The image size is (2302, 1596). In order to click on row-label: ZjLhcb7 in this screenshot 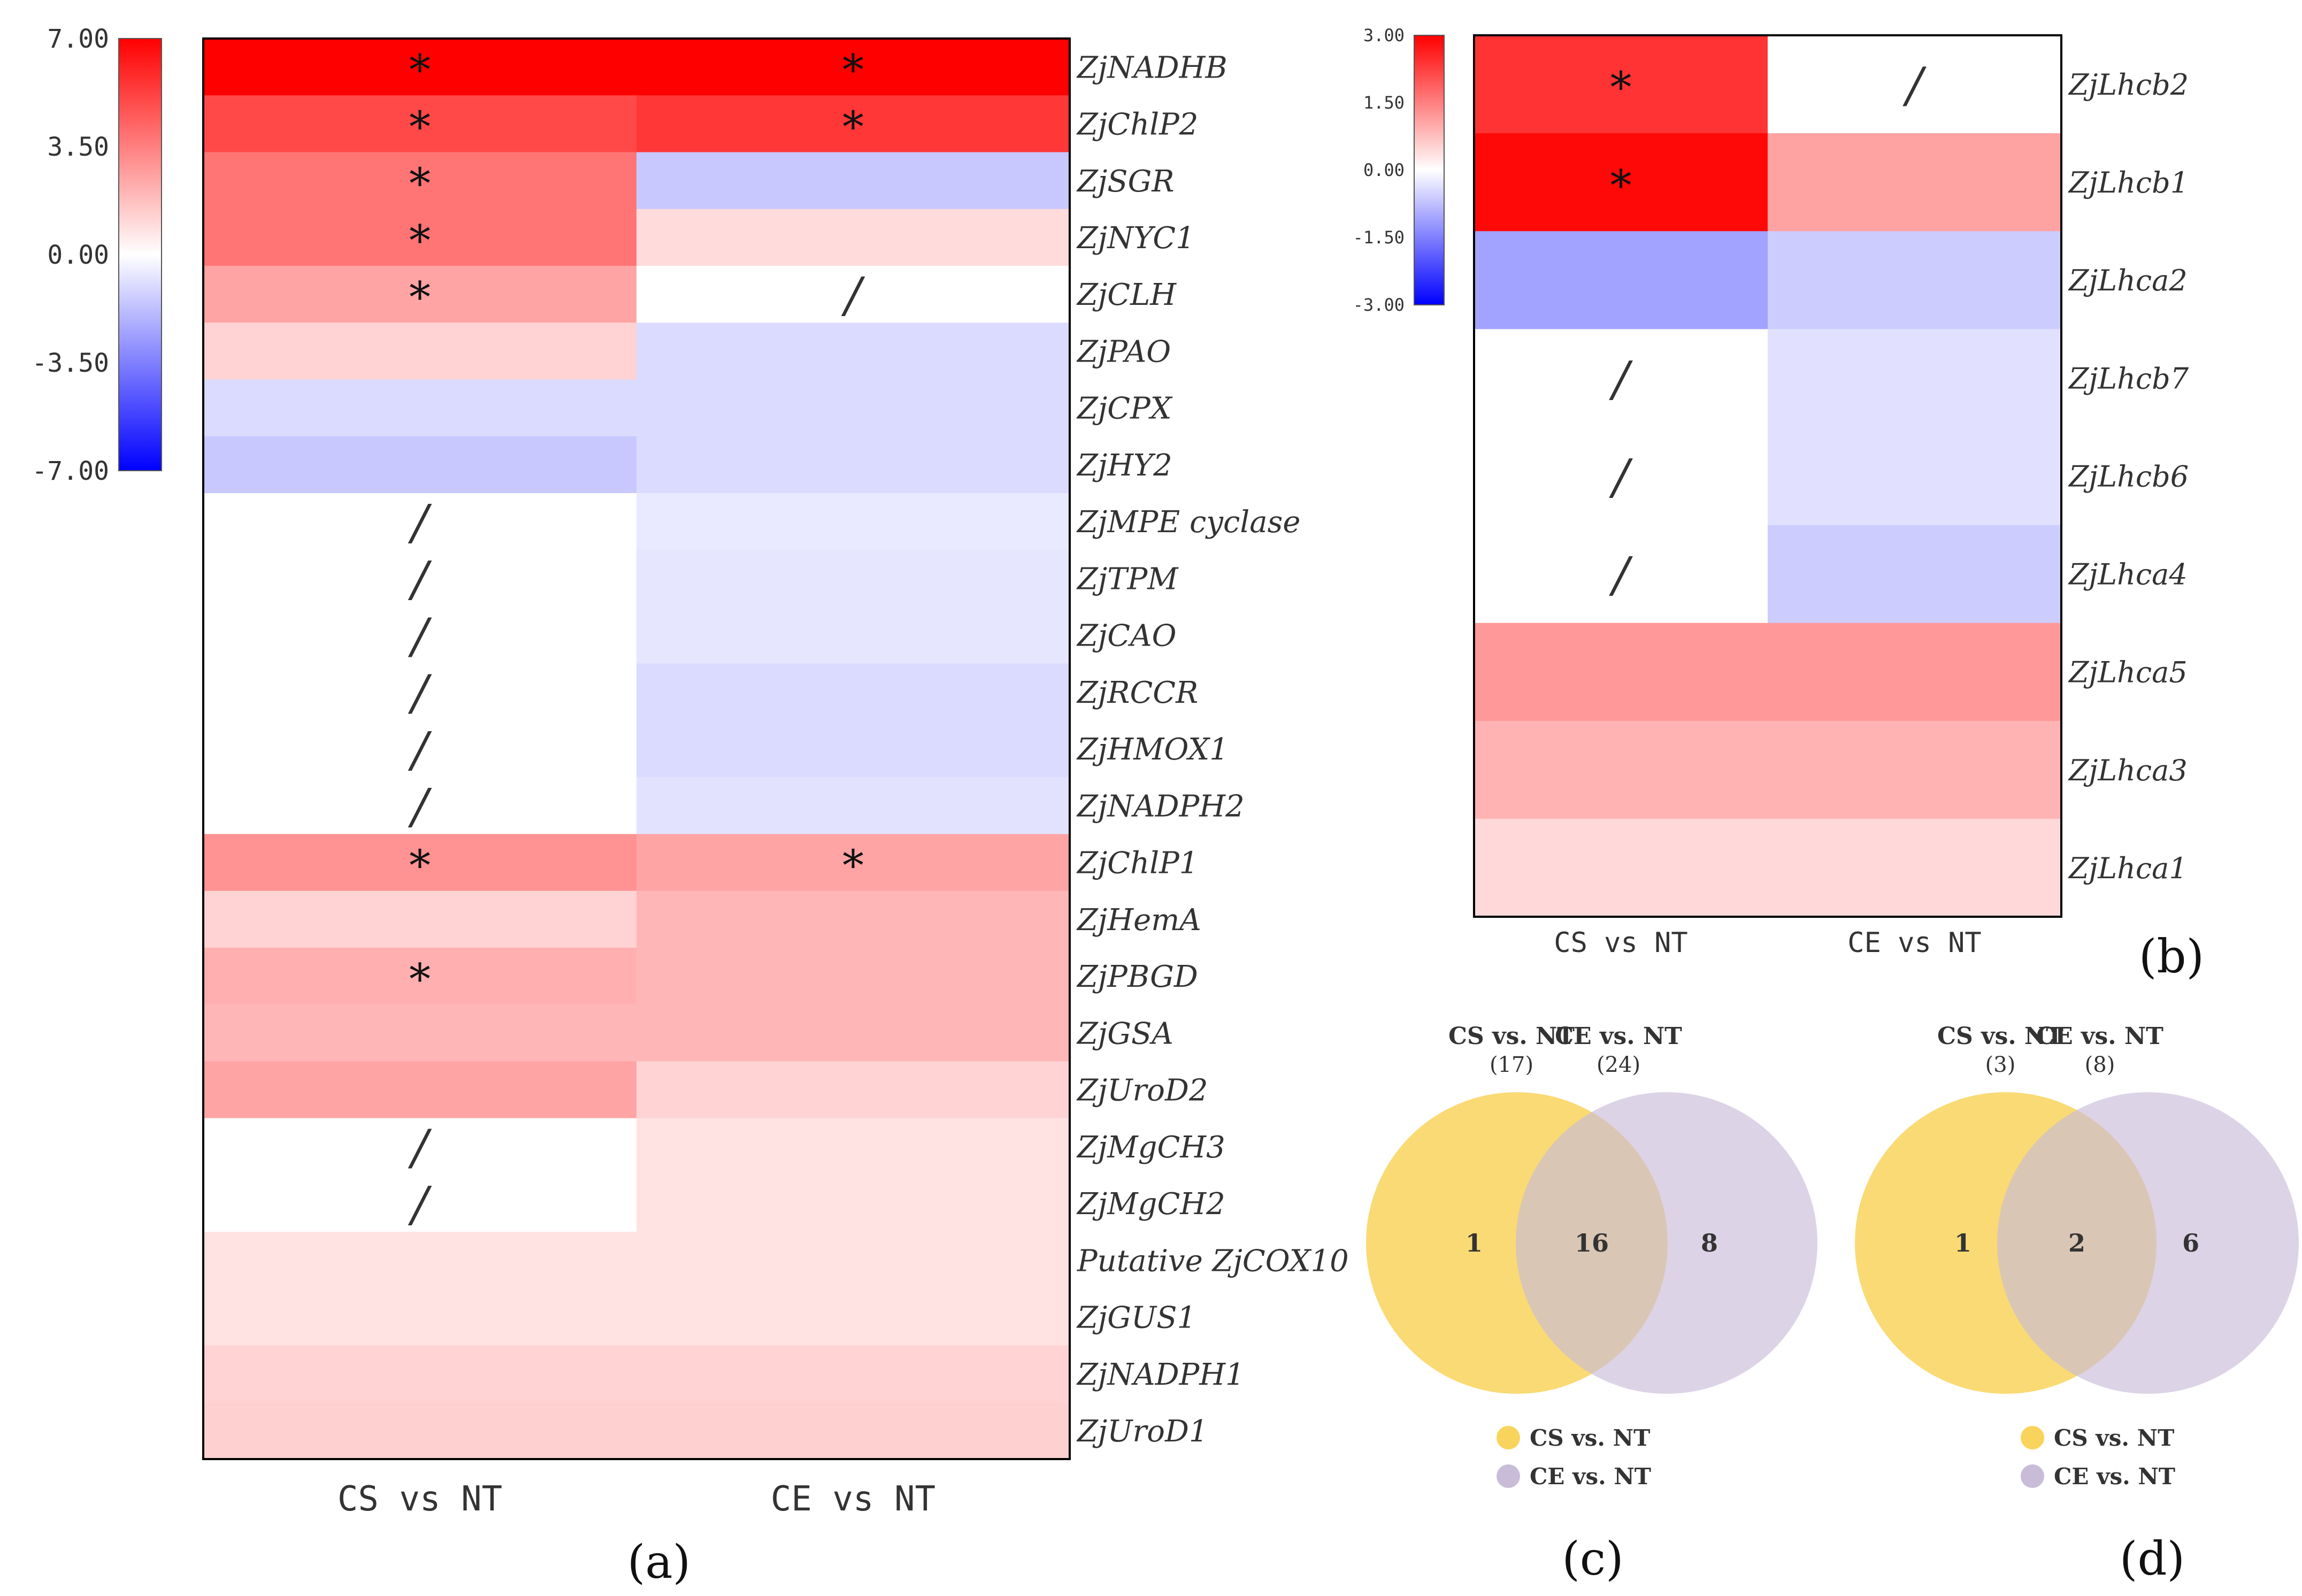, I will do `click(2128, 378)`.